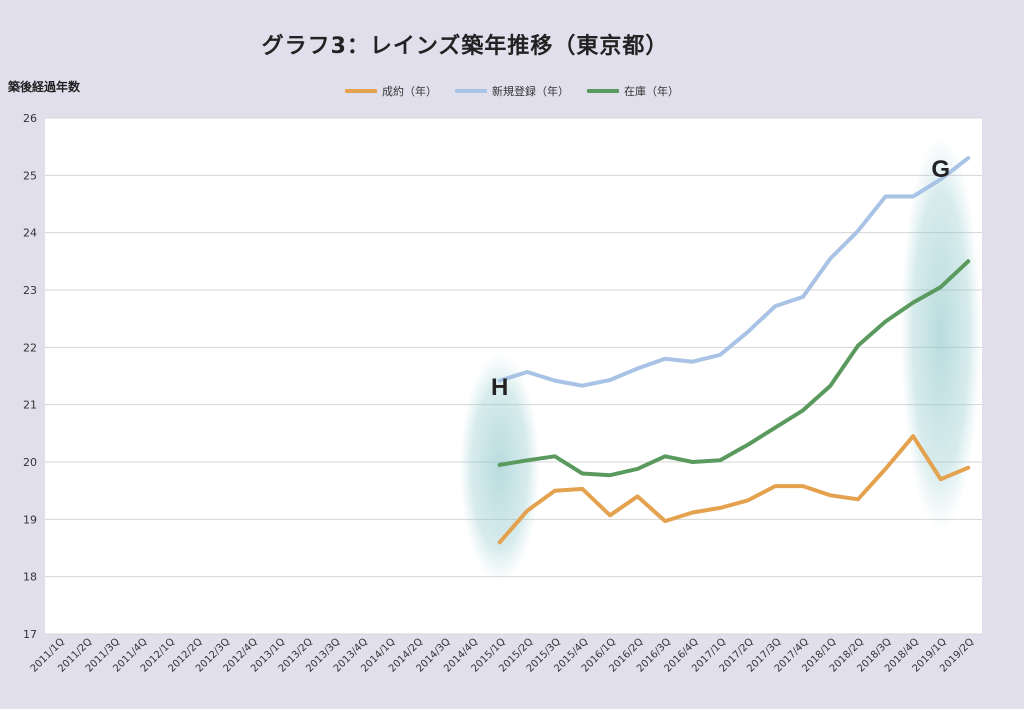  I want to click on y-tick-label: 25, so click(30, 175).